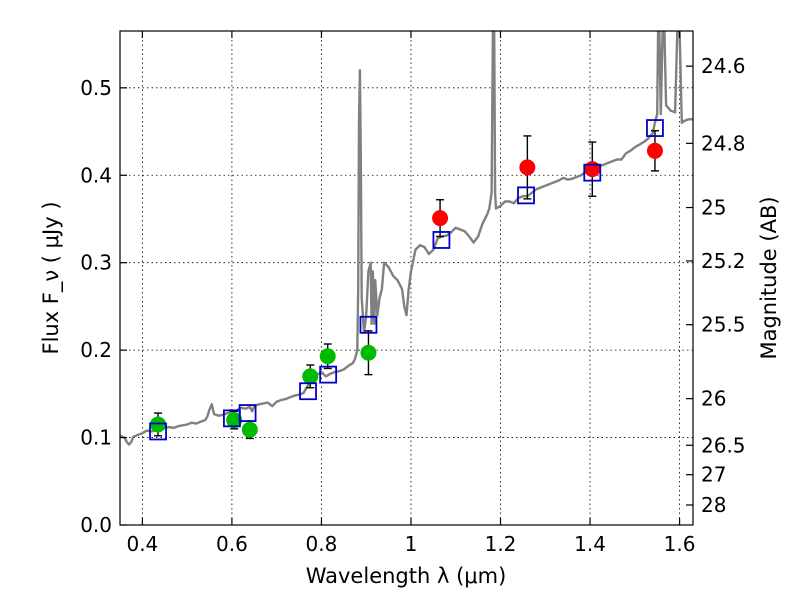 This screenshot has width=800, height=600. What do you see at coordinates (680, 544) in the screenshot?
I see `x-tick-label: 1.6` at bounding box center [680, 544].